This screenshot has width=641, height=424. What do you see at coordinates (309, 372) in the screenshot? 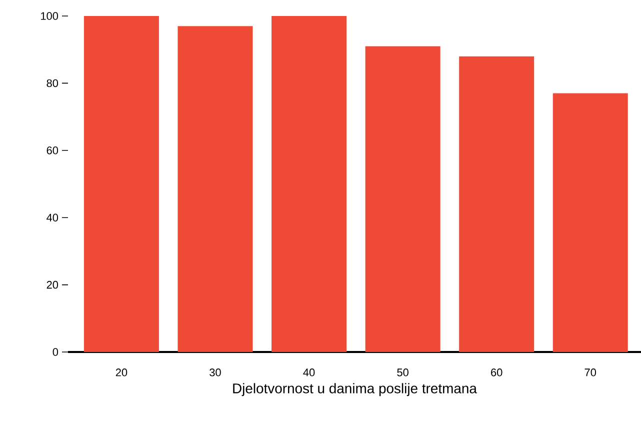
I see `x-tick-label: 40` at bounding box center [309, 372].